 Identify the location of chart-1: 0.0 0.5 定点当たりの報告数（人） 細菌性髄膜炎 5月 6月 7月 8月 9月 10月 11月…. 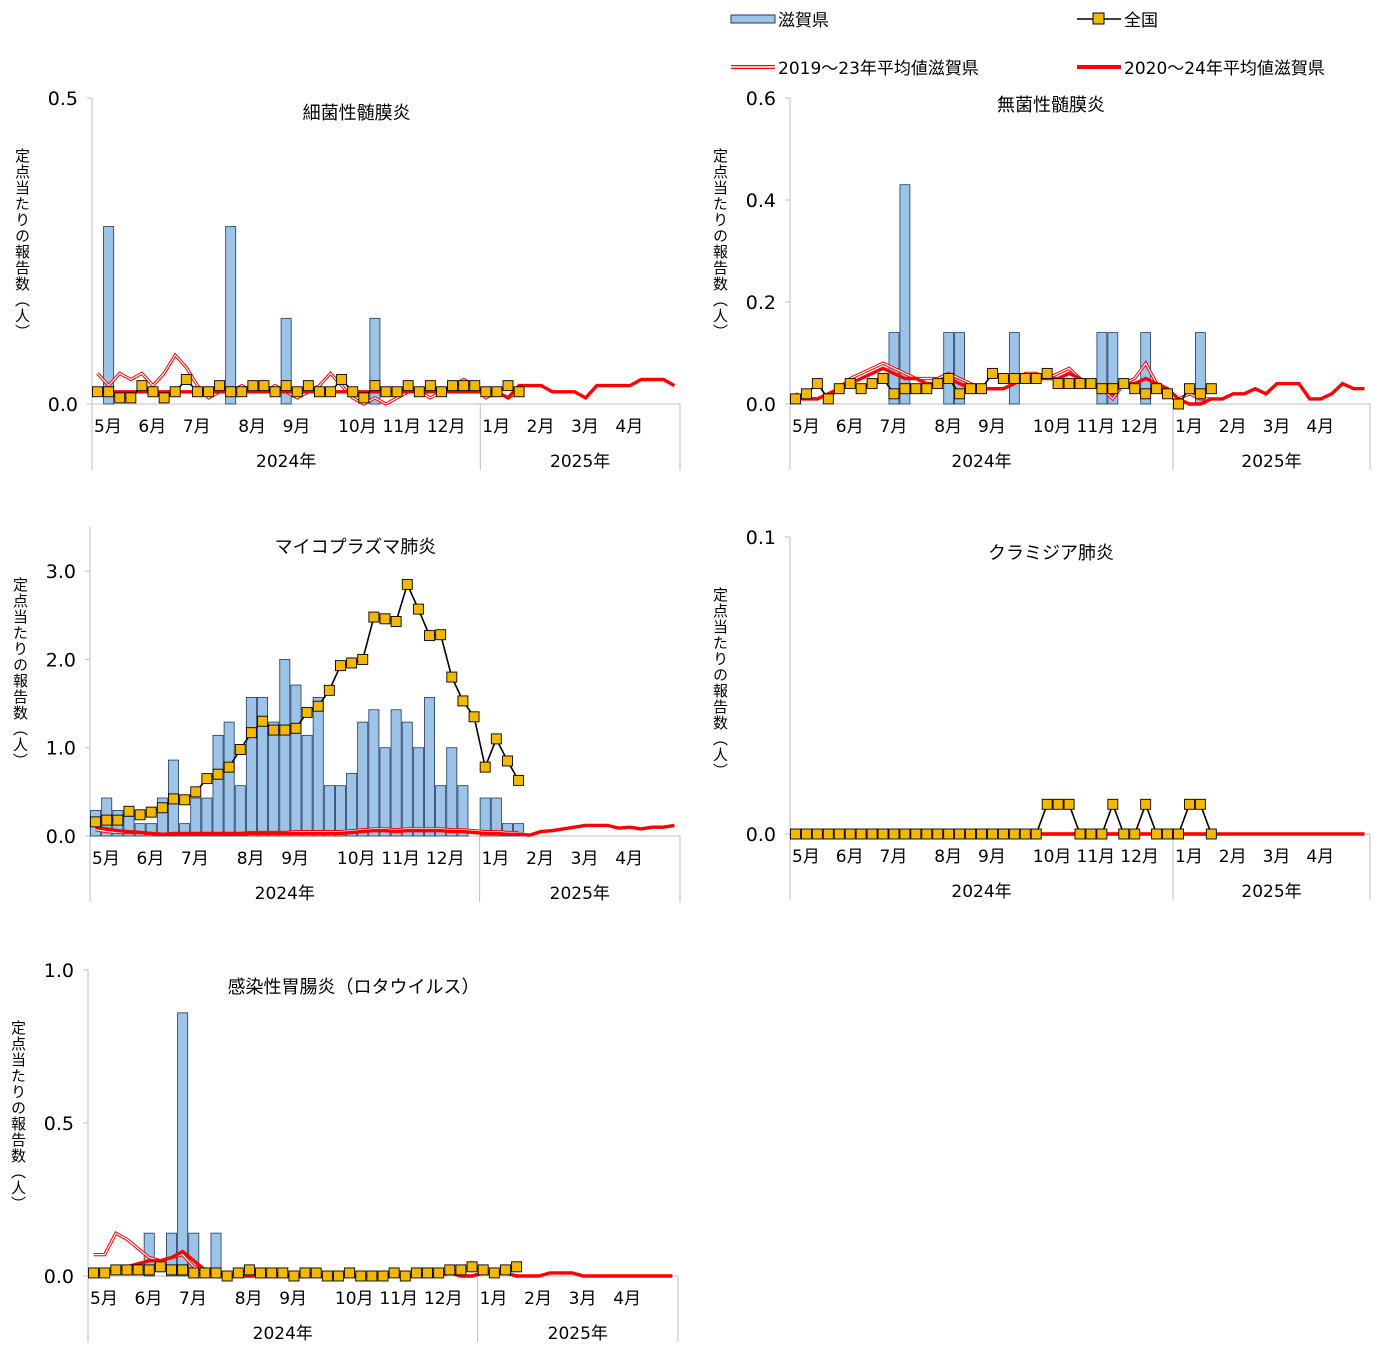
(347, 280).